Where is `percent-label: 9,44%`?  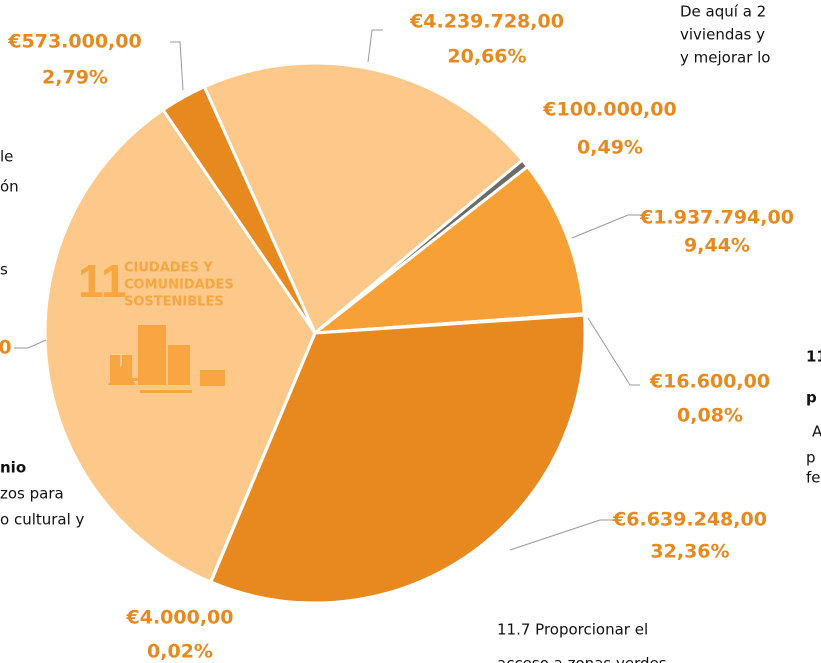 percent-label: 9,44% is located at coordinates (717, 246).